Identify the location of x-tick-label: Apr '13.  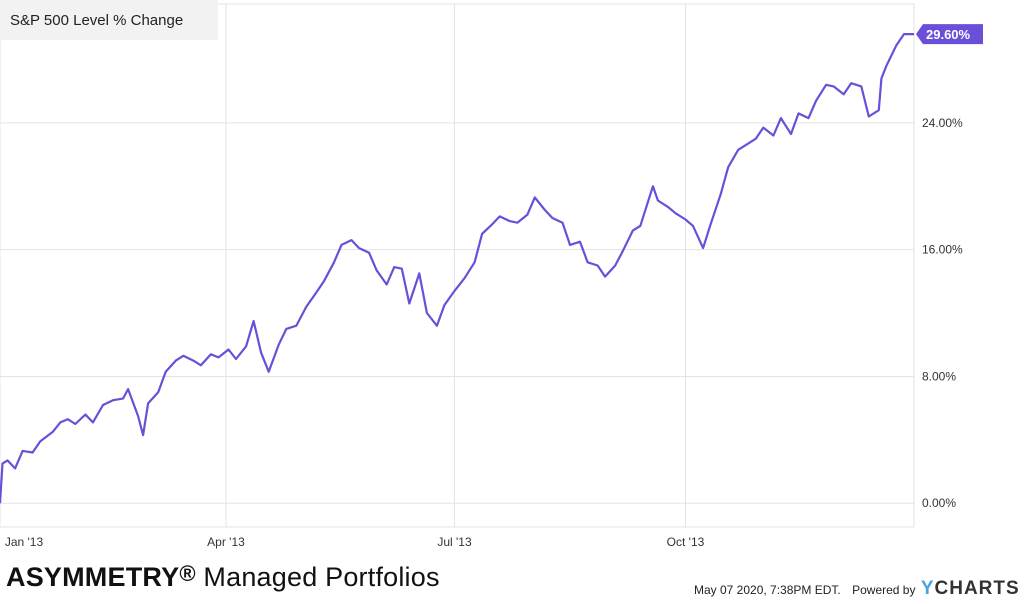
(226, 542).